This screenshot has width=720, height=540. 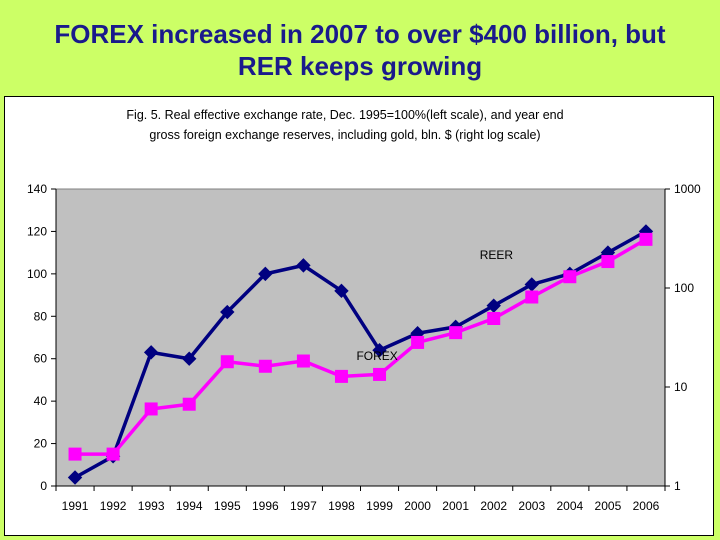 I want to click on x-tick-label: 2001, so click(x=455, y=506).